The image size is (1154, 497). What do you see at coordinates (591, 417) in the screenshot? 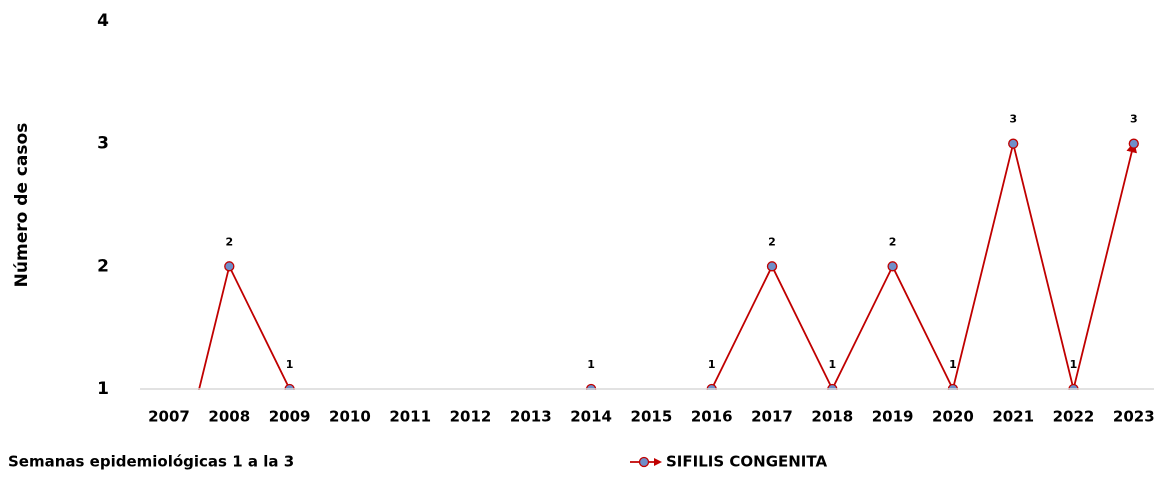
I see `x-tick-label: 2014` at bounding box center [591, 417].